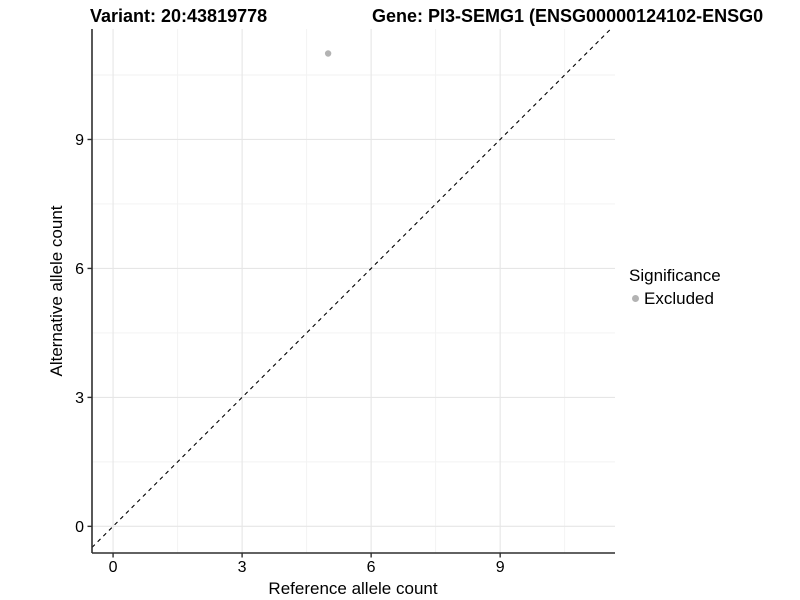 This screenshot has width=800, height=600. What do you see at coordinates (675, 287) in the screenshot?
I see `legend: Significance Excluded` at bounding box center [675, 287].